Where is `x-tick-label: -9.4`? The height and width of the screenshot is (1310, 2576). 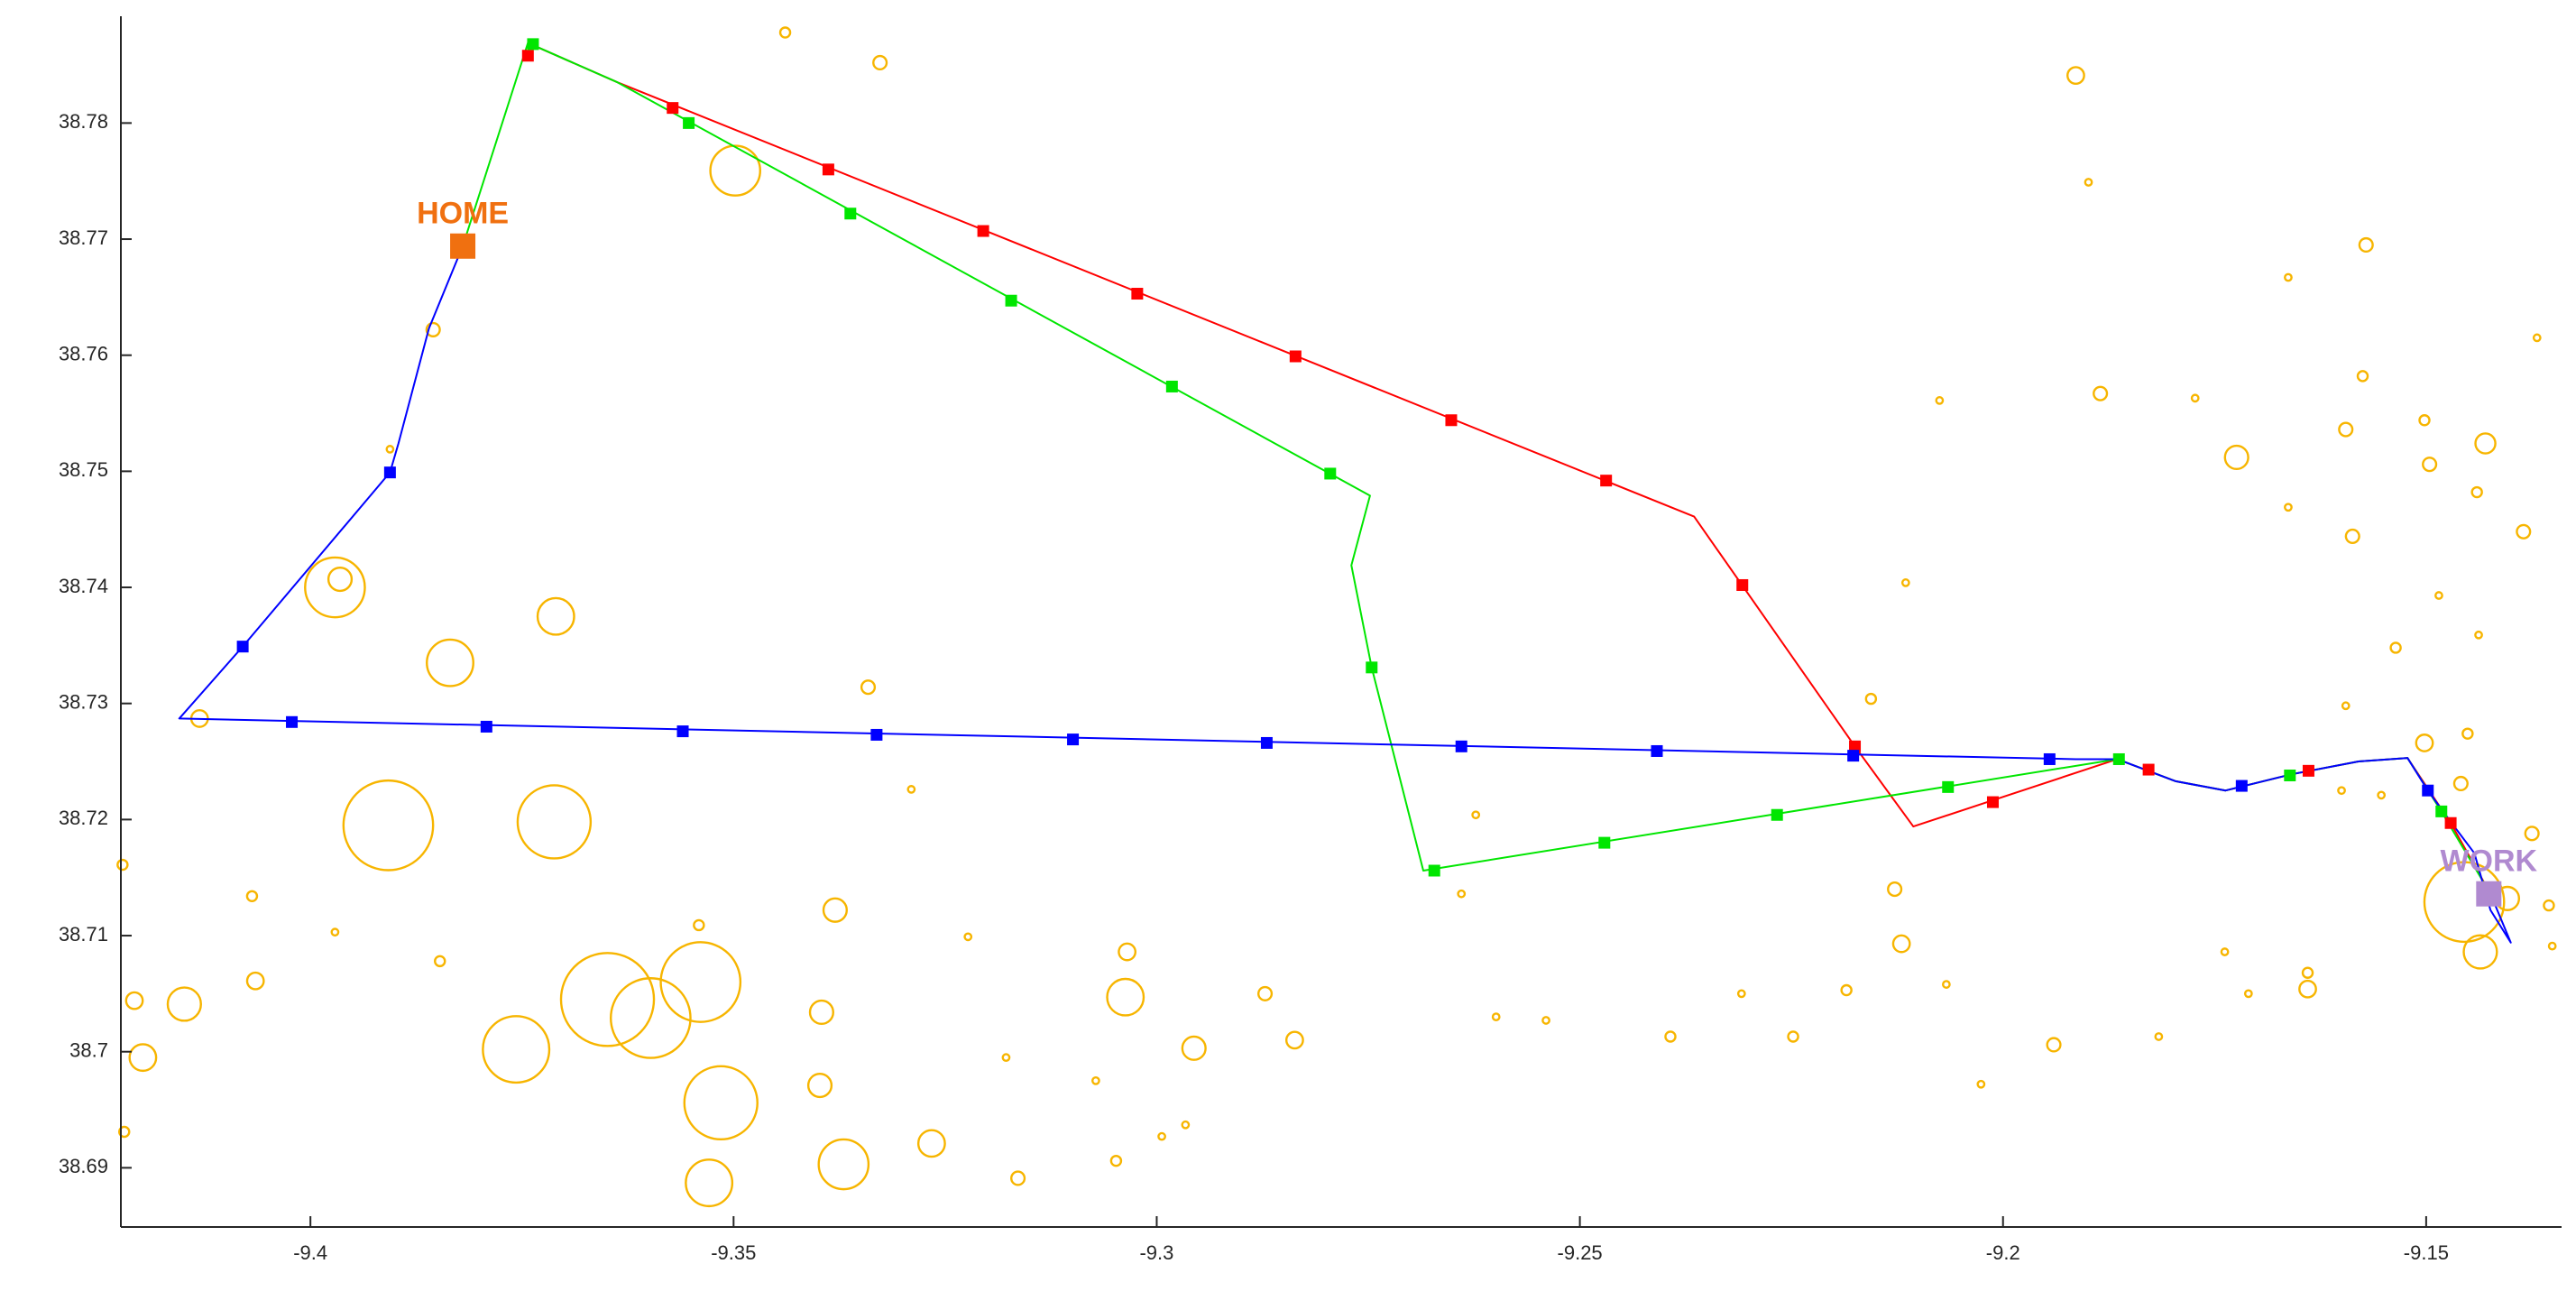
x-tick-label: -9.4 is located at coordinates (310, 1252).